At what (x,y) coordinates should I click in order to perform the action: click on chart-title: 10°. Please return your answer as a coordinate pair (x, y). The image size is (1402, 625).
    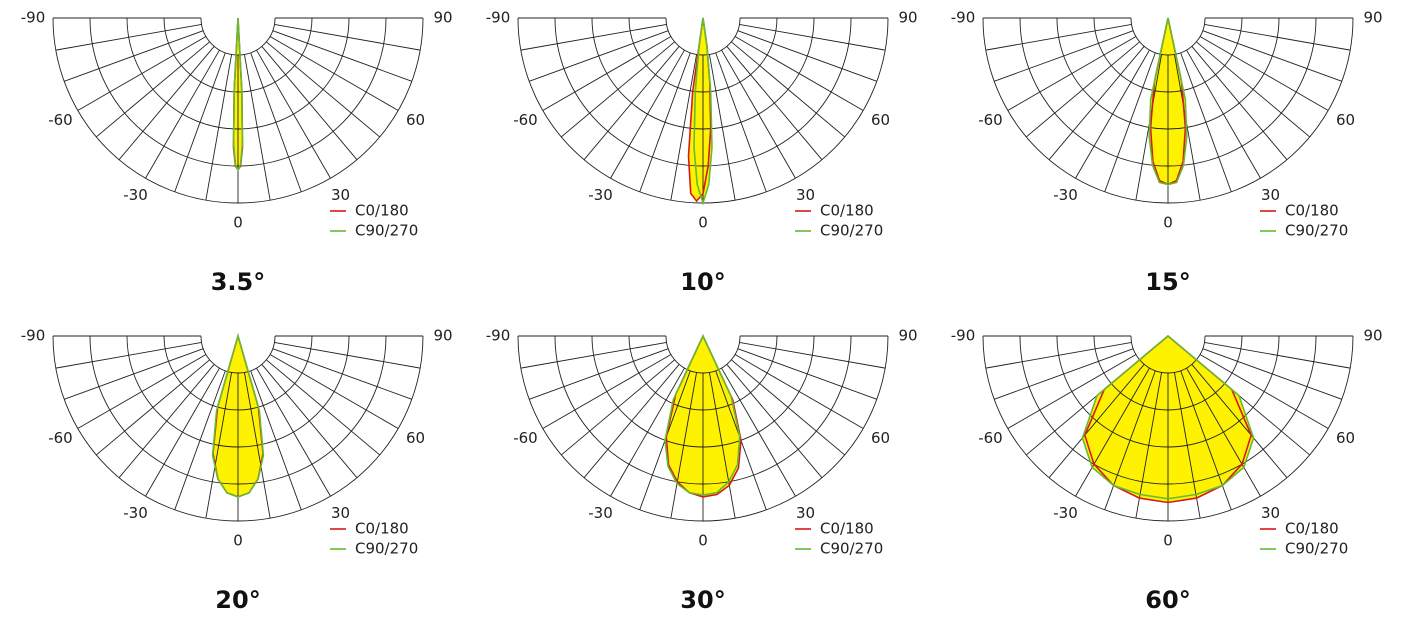
    Looking at the image, I should click on (702, 282).